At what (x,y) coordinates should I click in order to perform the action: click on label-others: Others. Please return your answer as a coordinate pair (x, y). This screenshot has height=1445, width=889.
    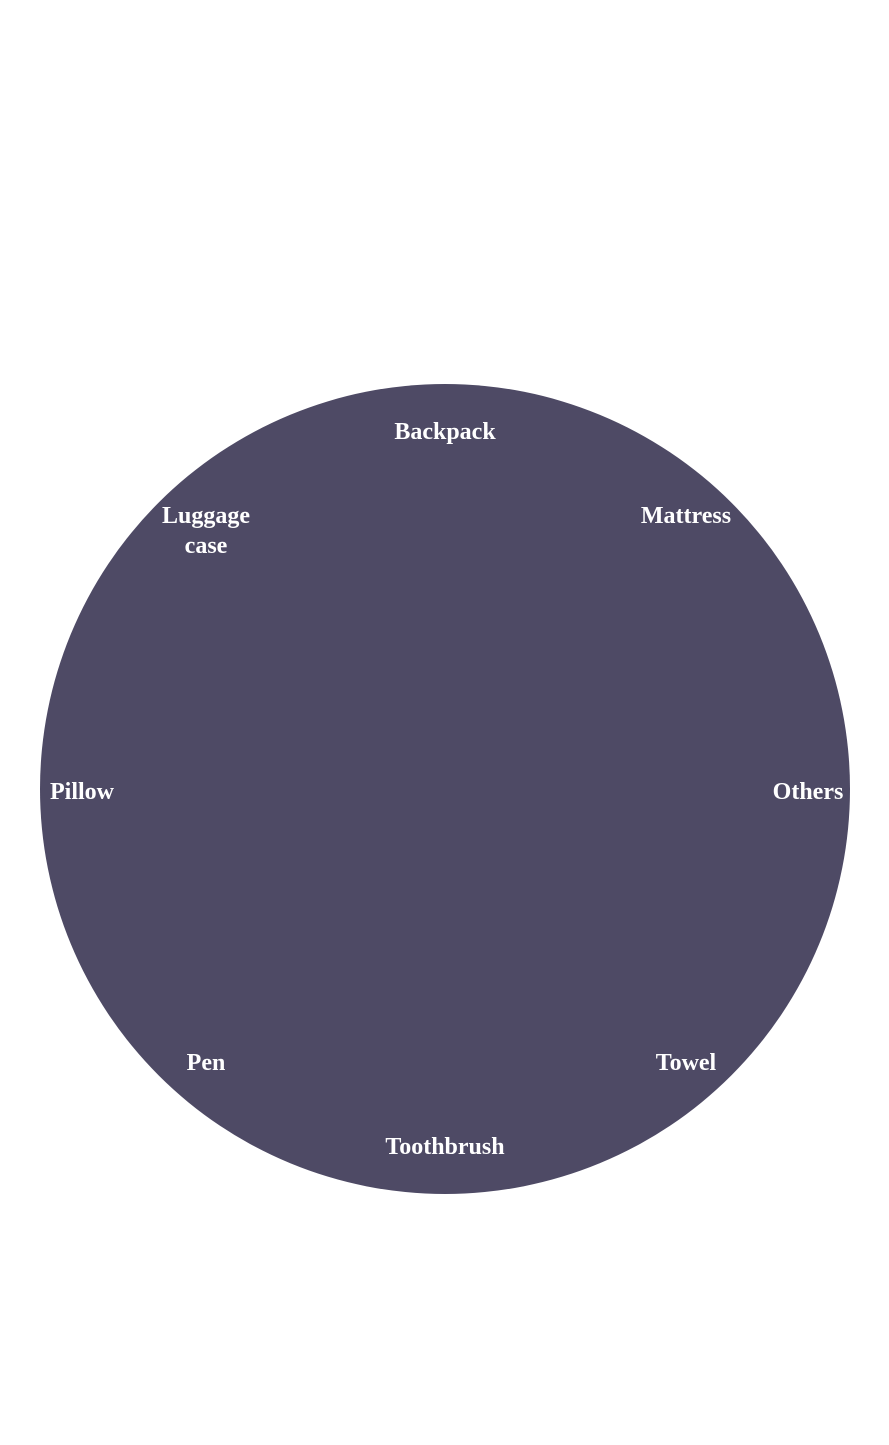
    Looking at the image, I should click on (808, 792).